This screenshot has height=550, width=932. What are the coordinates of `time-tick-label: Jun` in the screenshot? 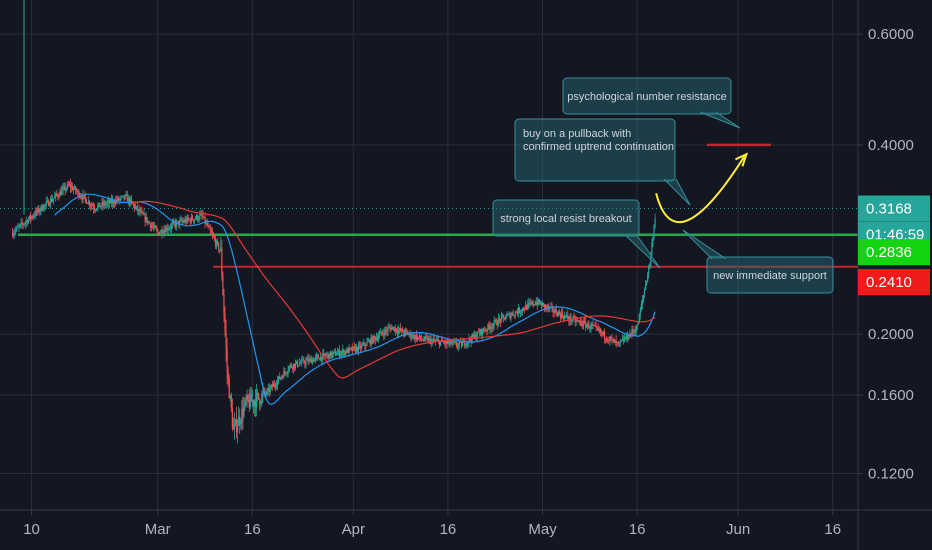 It's located at (738, 529).